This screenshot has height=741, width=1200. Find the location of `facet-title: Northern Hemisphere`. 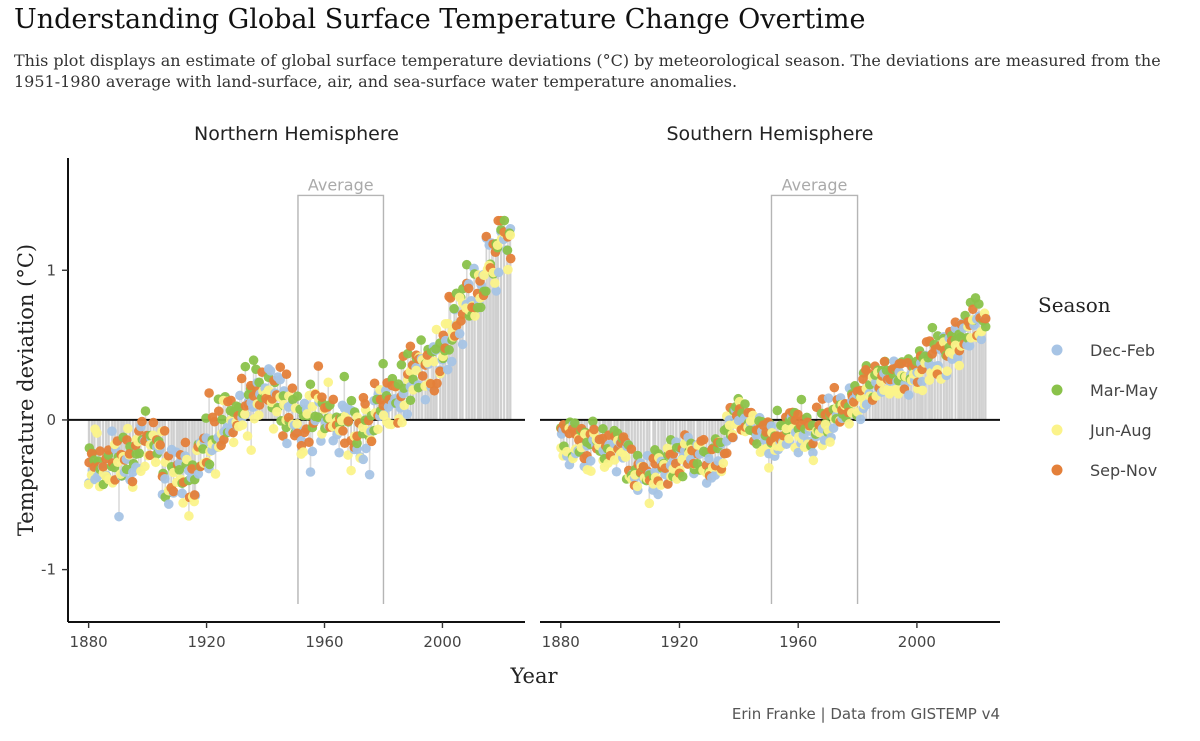

facet-title: Northern Hemisphere is located at coordinates (296, 134).